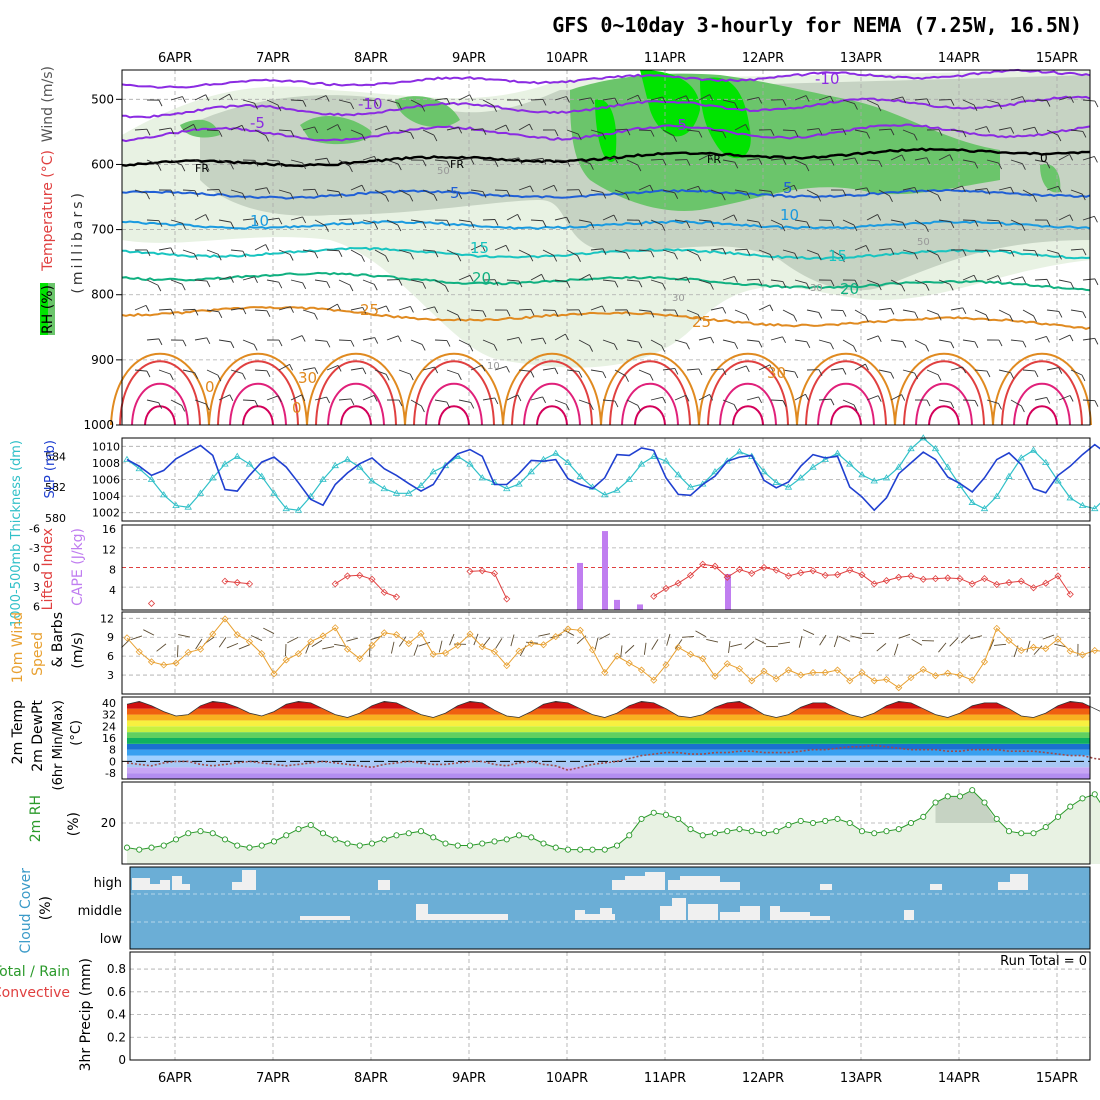  I want to click on li-point, so click(948, 578).